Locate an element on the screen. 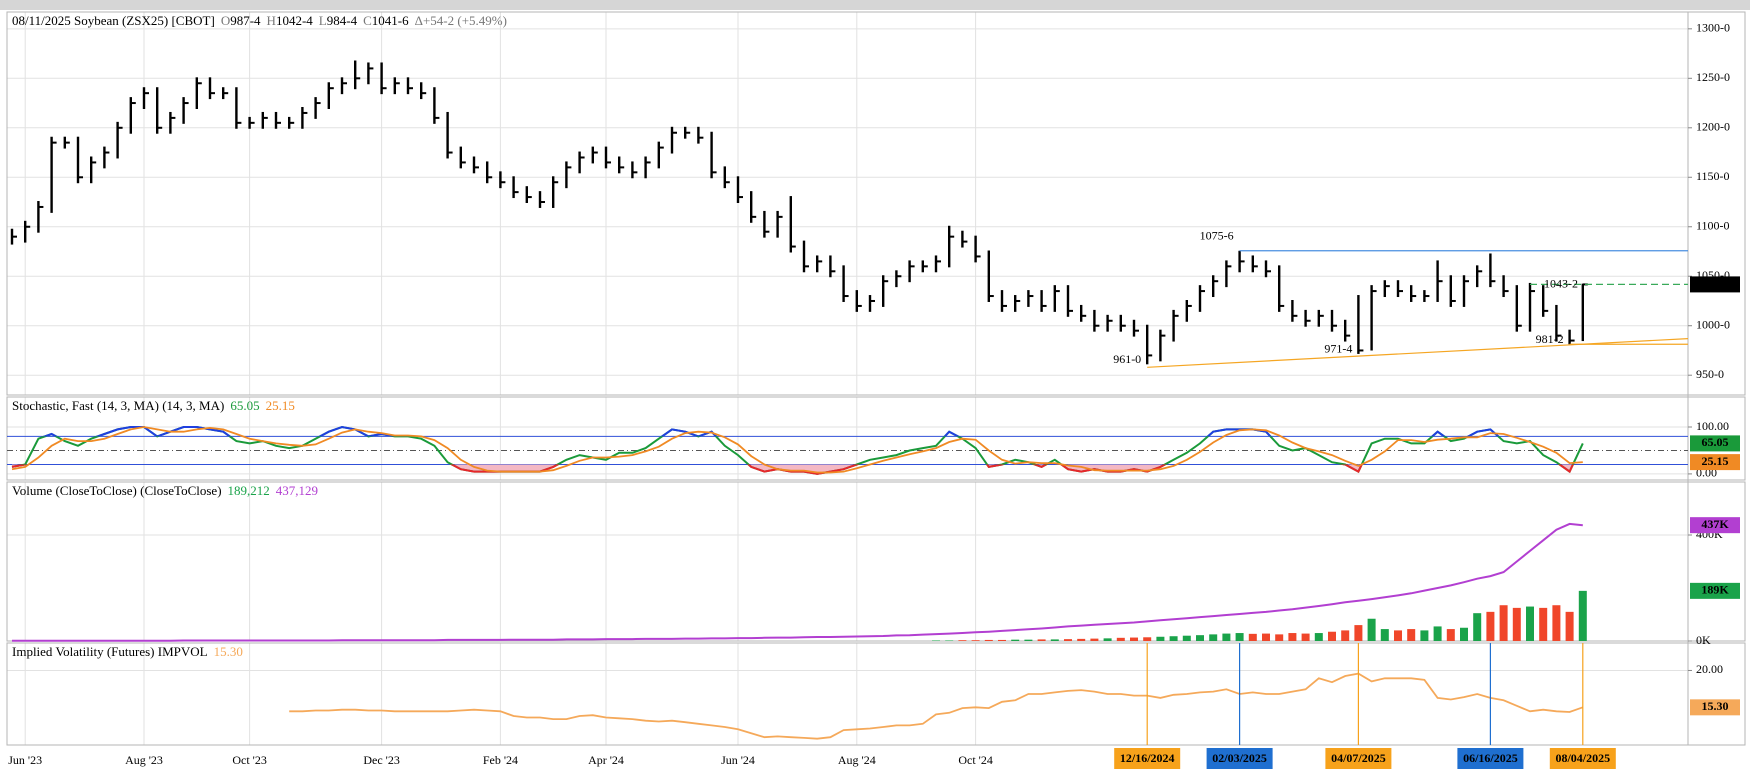 Image resolution: width=1750 pixels, height=779 pixels. title-part: Stochastic, Fast (14, 3, MA) (14, 3, MA) is located at coordinates (118, 405).